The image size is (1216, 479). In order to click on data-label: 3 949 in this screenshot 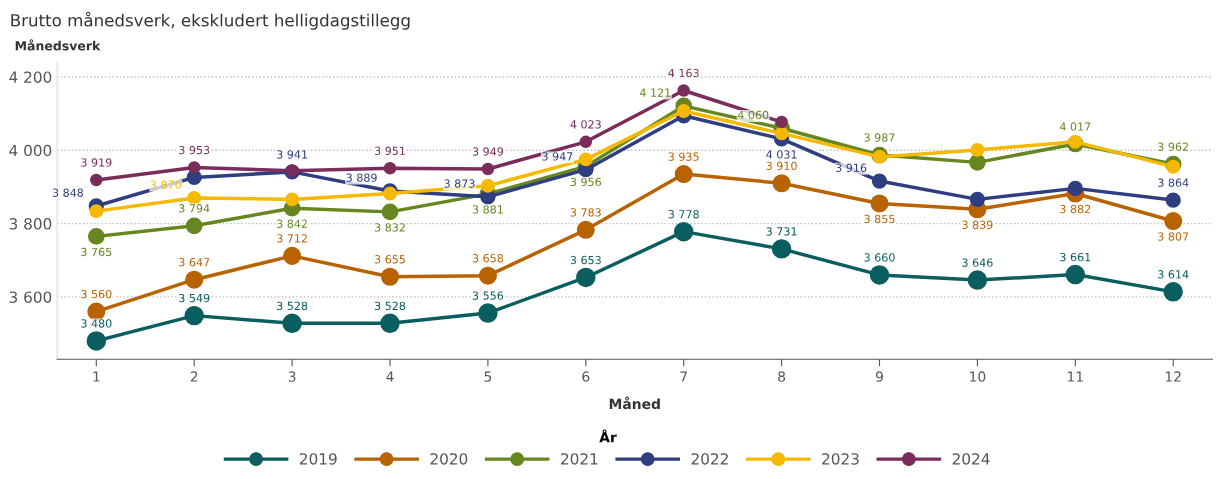, I will do `click(488, 151)`.